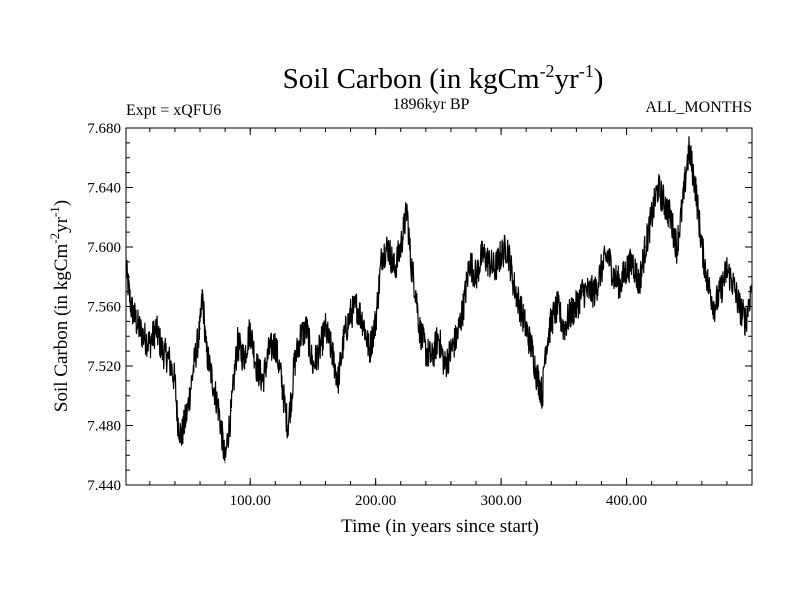 The image size is (800, 600). Describe the element at coordinates (104, 248) in the screenshot. I see `y-tick-label: 7.600` at that location.